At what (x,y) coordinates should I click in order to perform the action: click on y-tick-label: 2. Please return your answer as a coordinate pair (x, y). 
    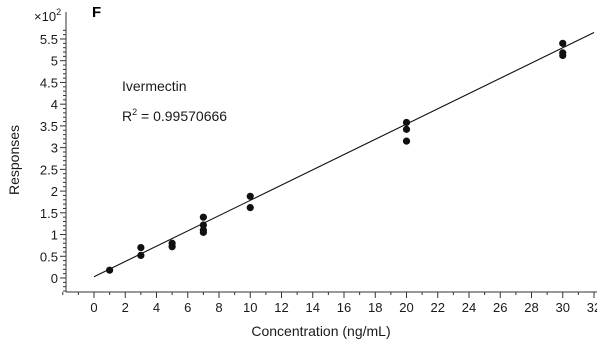
    Looking at the image, I should click on (54, 191).